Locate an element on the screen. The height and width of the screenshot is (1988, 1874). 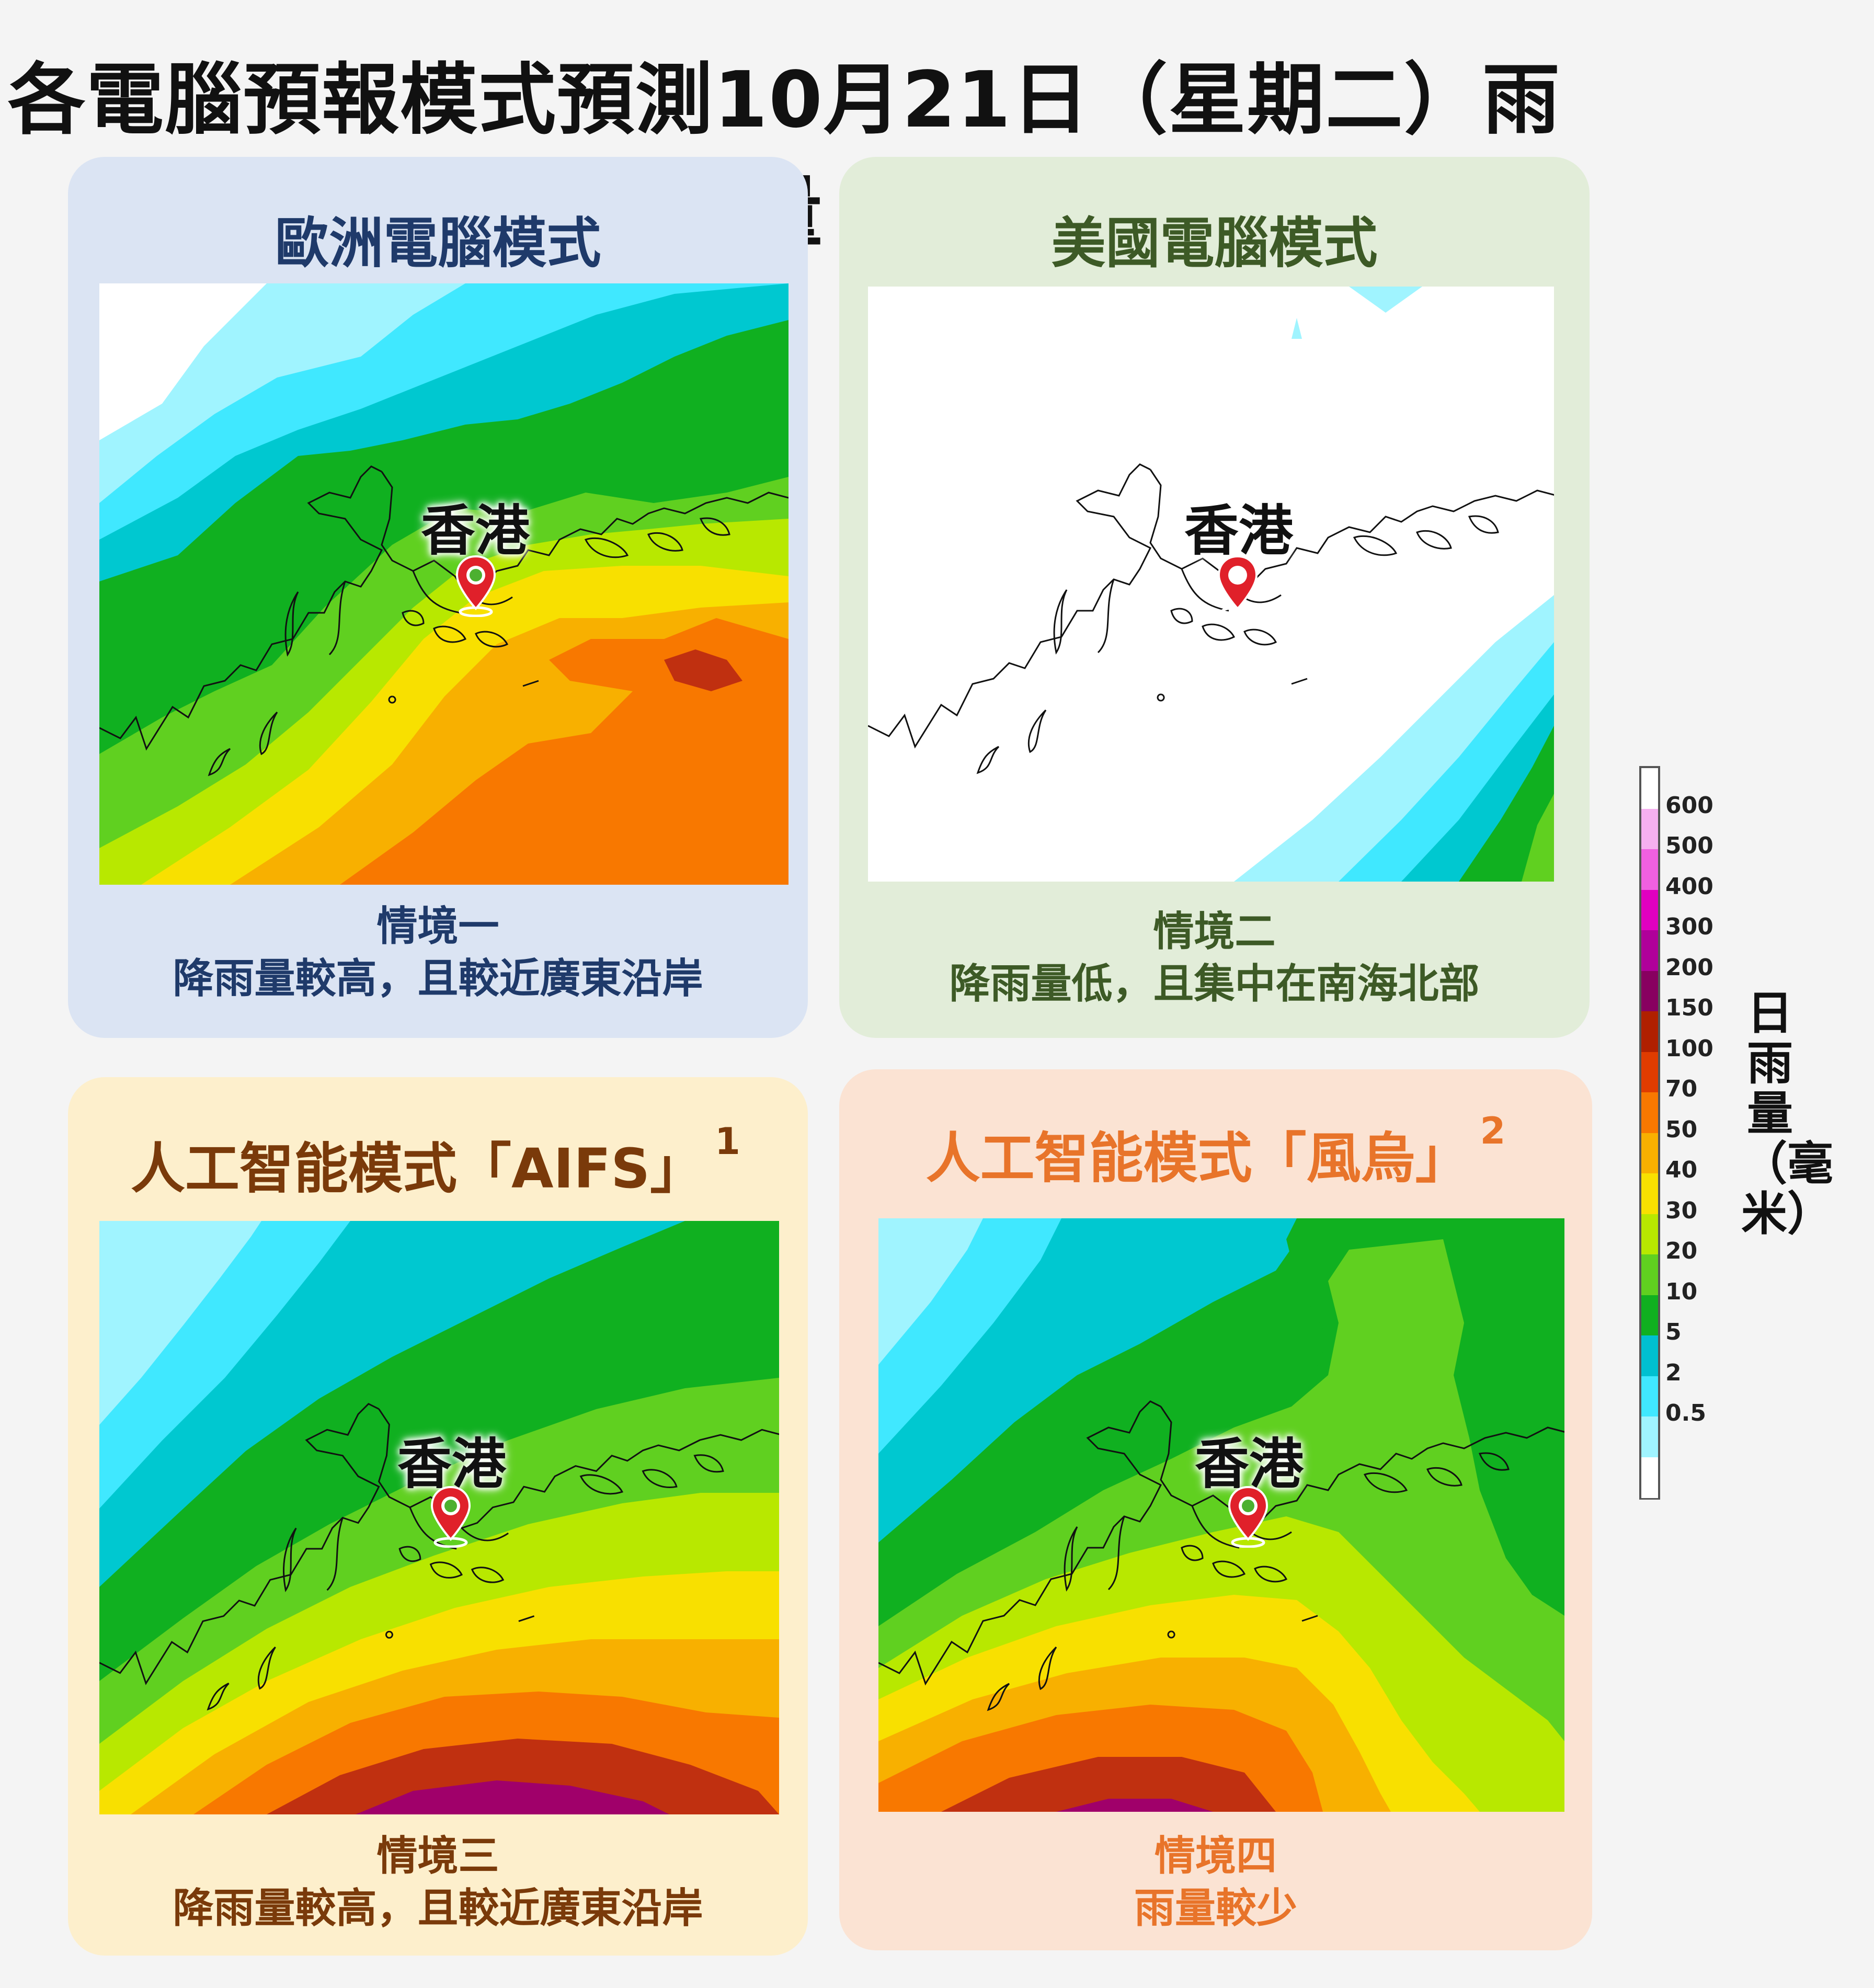
footnote-marker: 2 is located at coordinates (1493, 1131).